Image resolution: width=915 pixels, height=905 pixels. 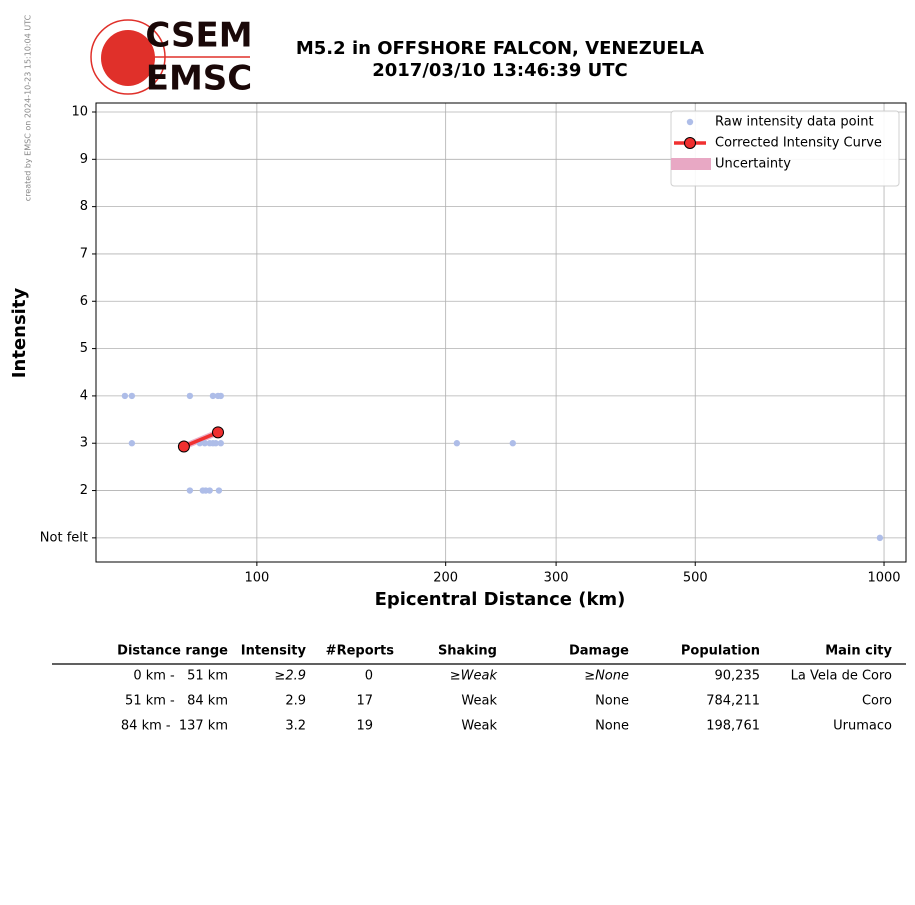 I want to click on x-tick-label: 1000, so click(x=883, y=578).